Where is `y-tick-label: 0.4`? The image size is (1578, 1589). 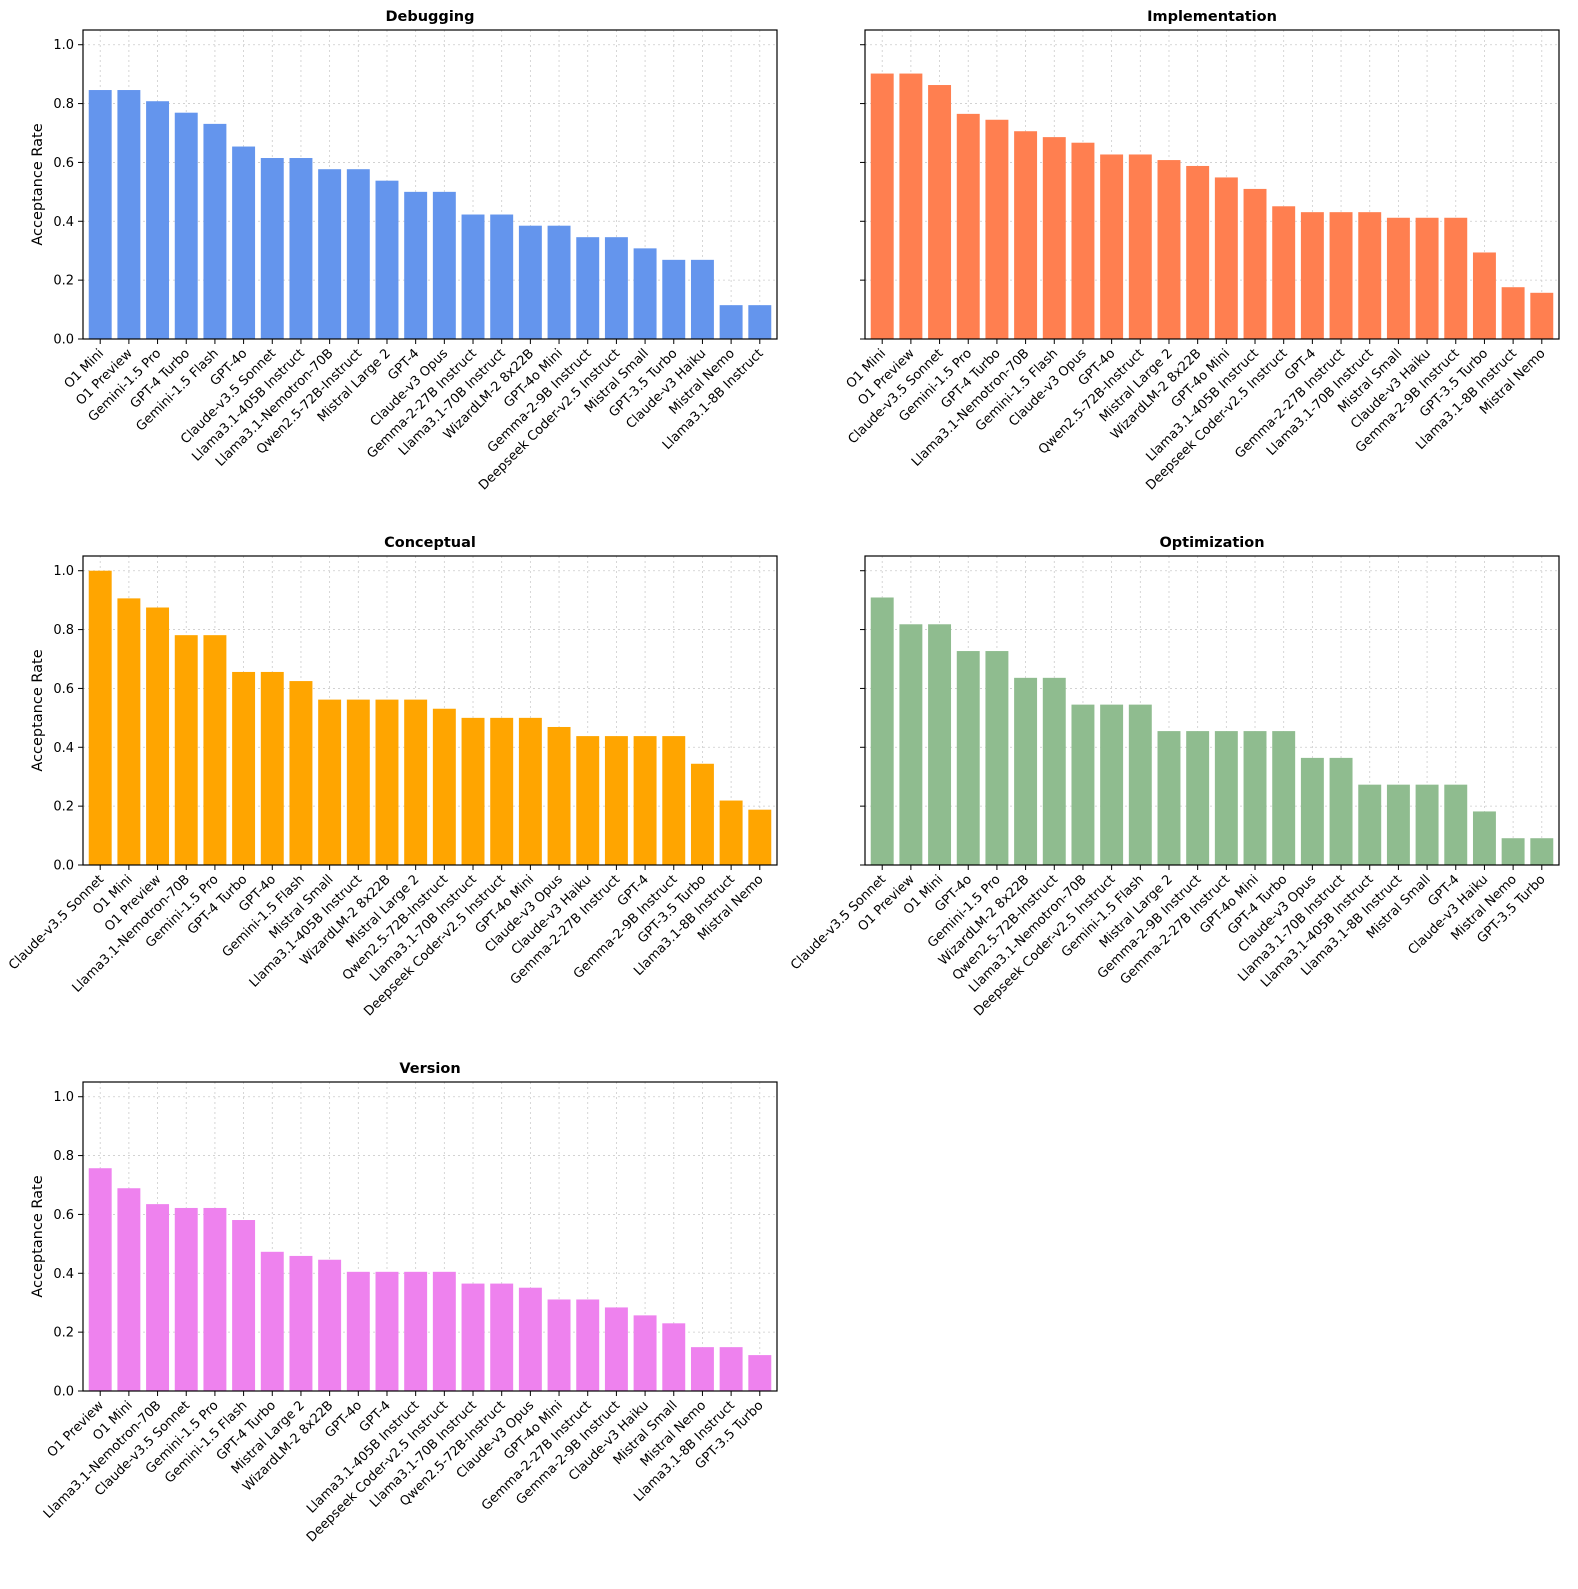 y-tick-label: 0.4 is located at coordinates (63, 222).